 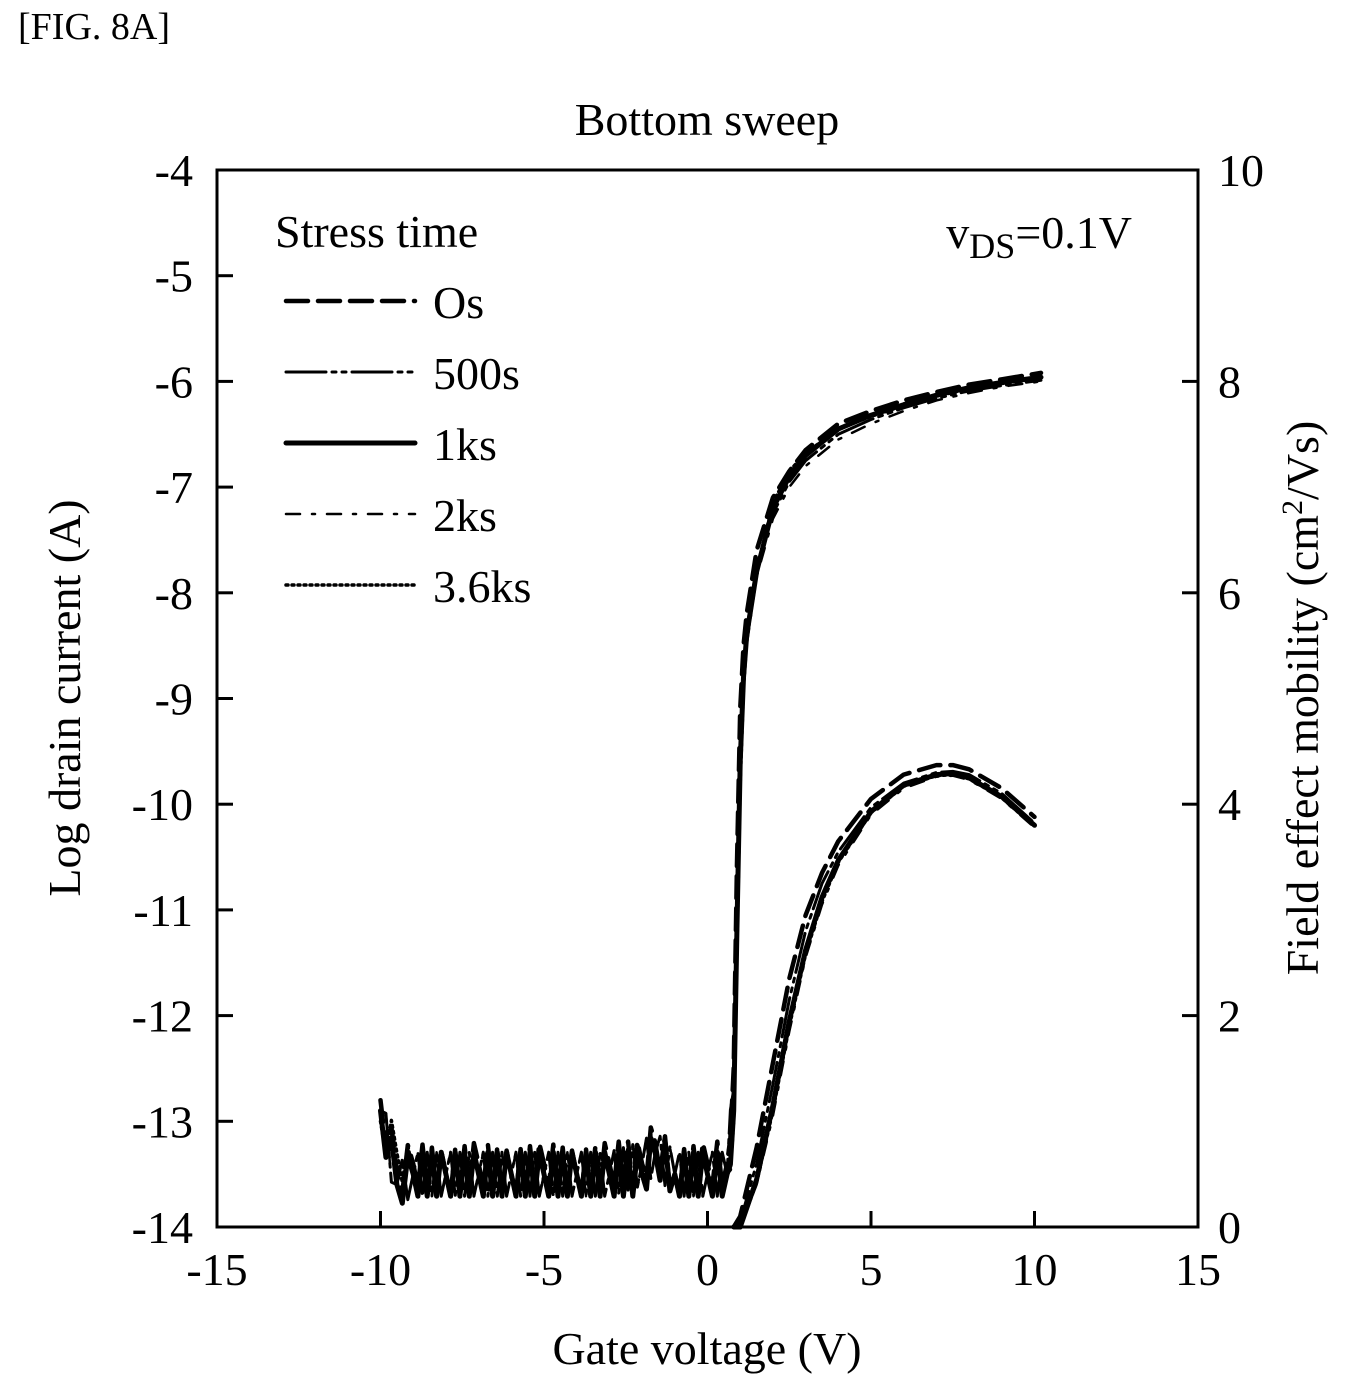 What do you see at coordinates (216, 1269) in the screenshot?
I see `x-tick-label: -15` at bounding box center [216, 1269].